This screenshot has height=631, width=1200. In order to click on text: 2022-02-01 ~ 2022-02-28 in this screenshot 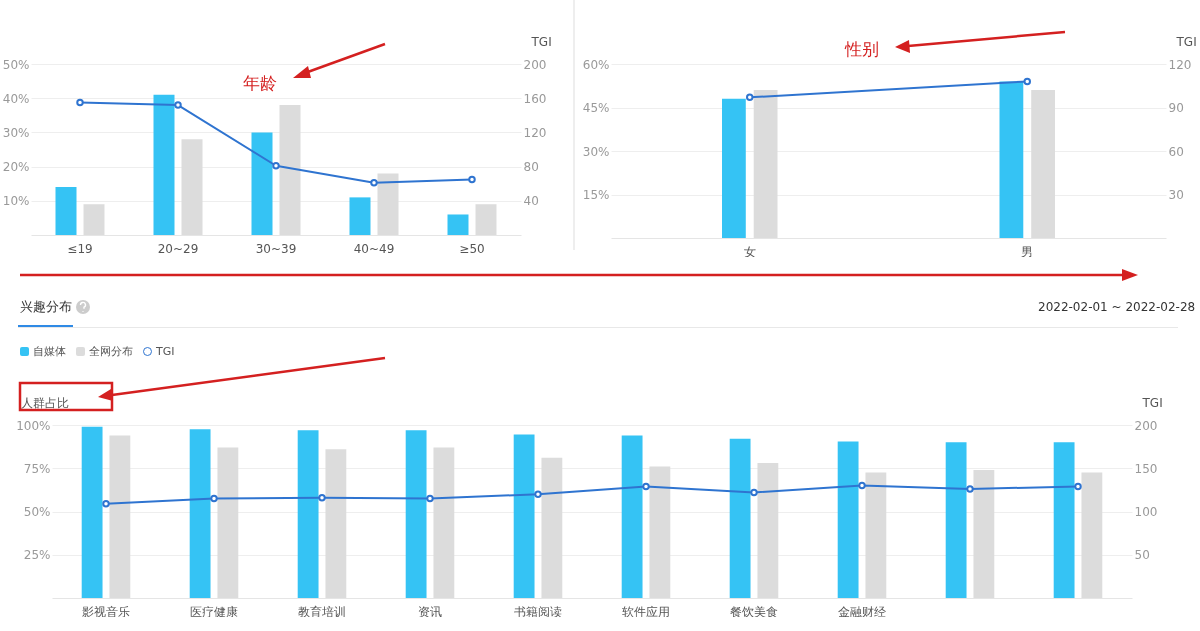, I will do `click(1117, 307)`.